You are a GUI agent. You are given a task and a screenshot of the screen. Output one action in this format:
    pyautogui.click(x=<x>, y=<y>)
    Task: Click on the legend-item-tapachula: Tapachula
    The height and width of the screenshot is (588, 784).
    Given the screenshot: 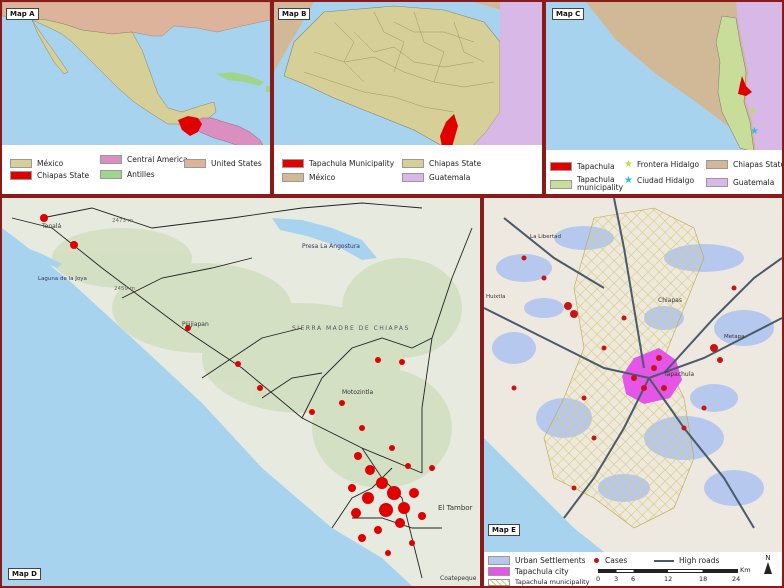 What is the action you would take?
    pyautogui.click(x=582, y=166)
    